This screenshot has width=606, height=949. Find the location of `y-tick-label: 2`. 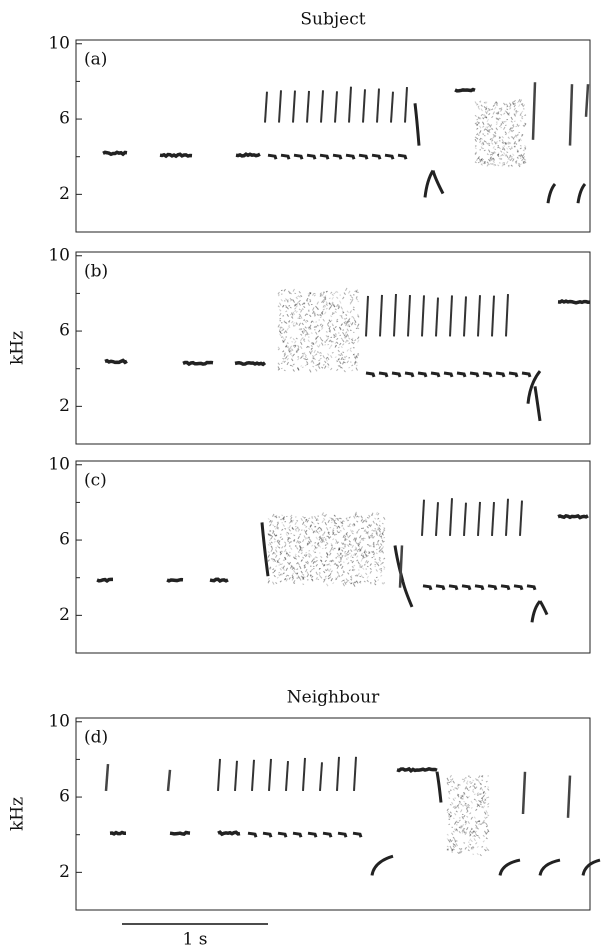

y-tick-label: 2 is located at coordinates (64, 615).